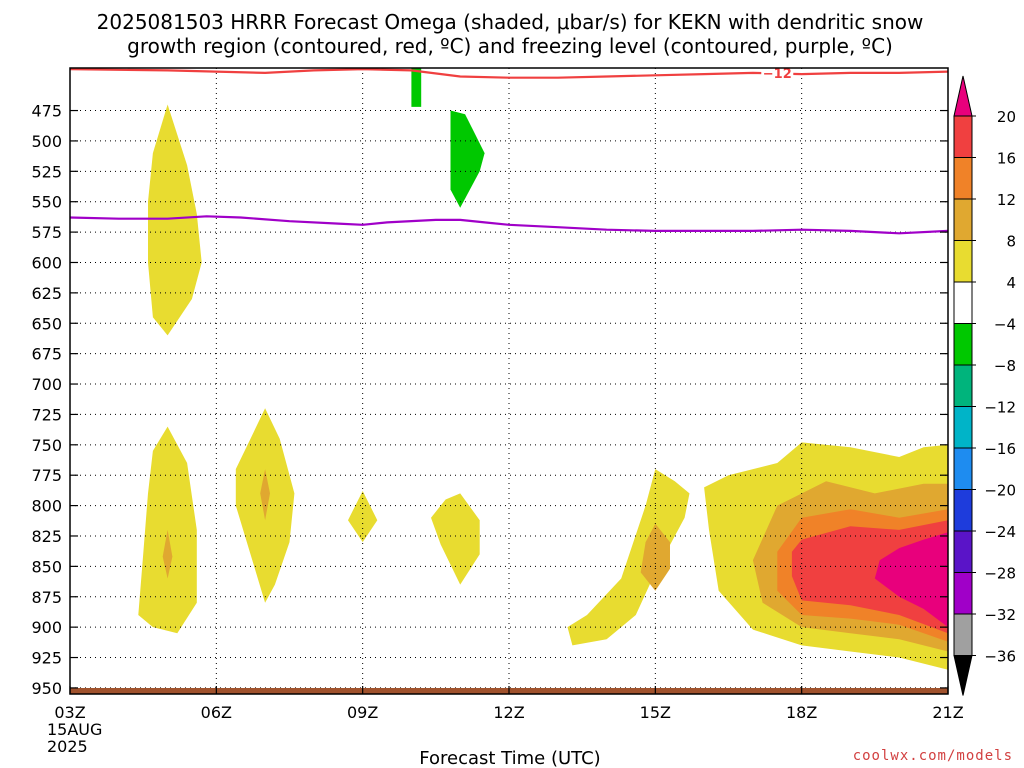 The image size is (1024, 768). I want to click on colorbar-label-5: −4, so click(1005, 325).